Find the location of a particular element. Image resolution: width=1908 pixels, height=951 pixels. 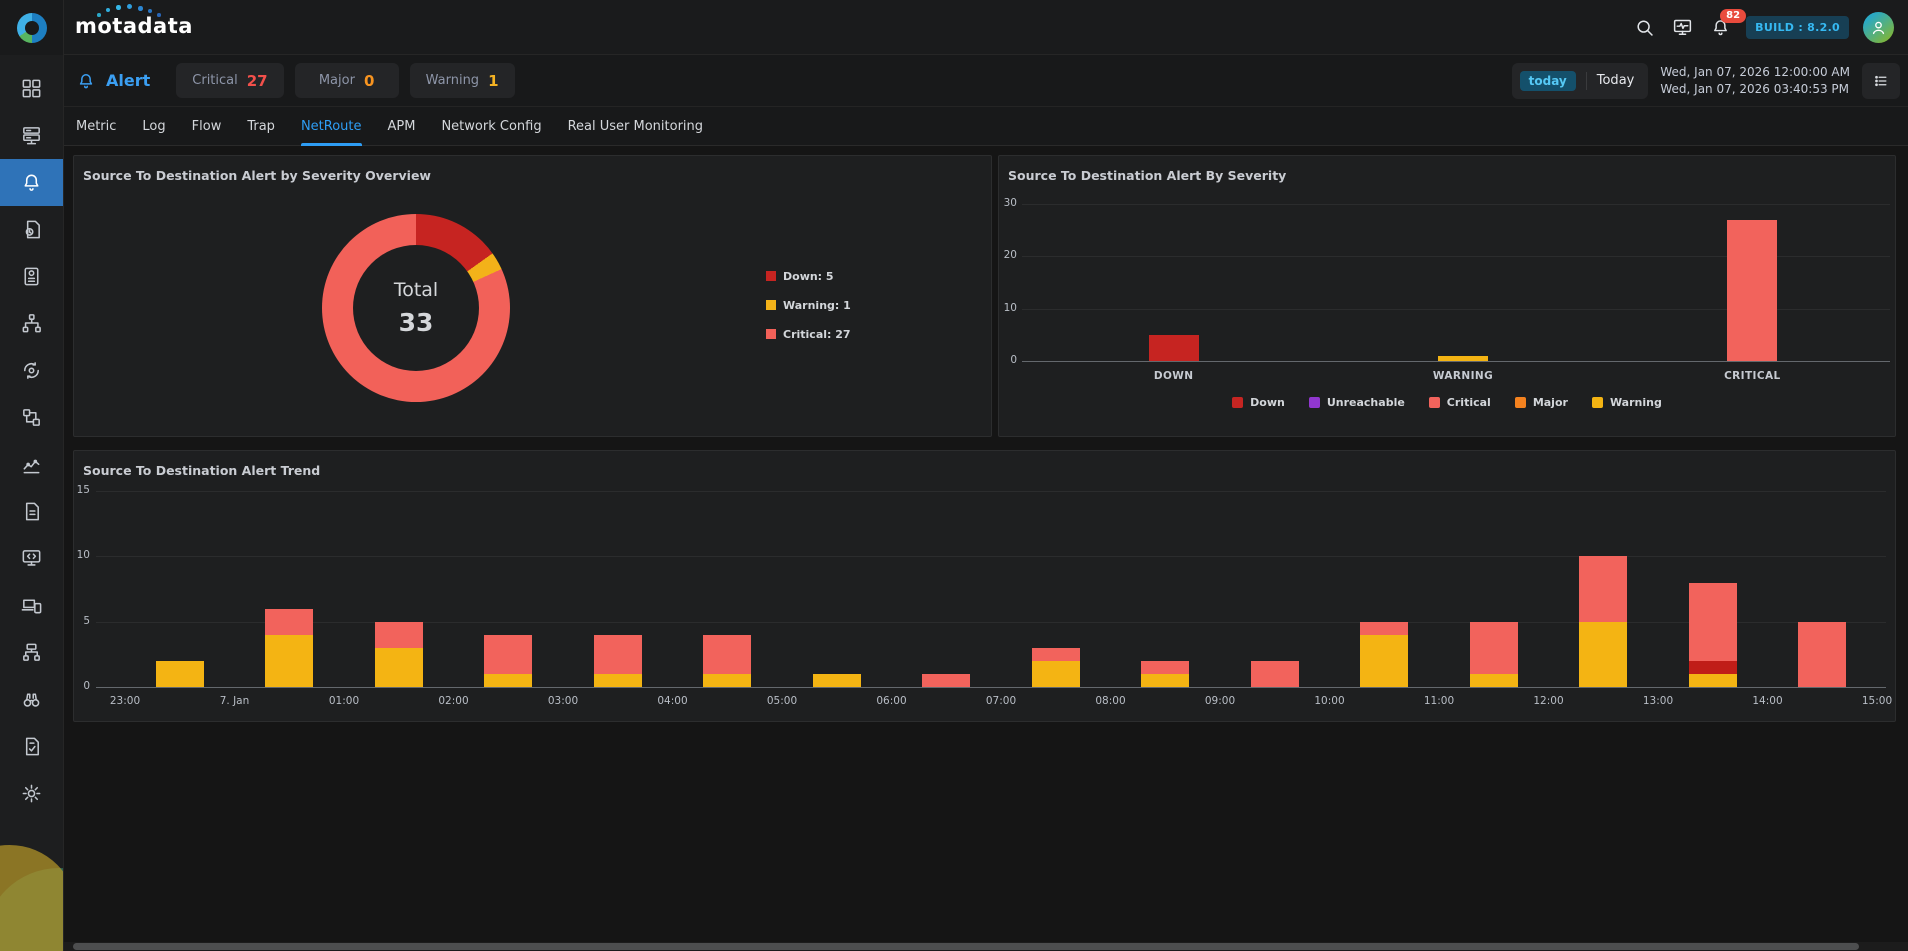

sidebar-item-endpoints is located at coordinates (31, 605).